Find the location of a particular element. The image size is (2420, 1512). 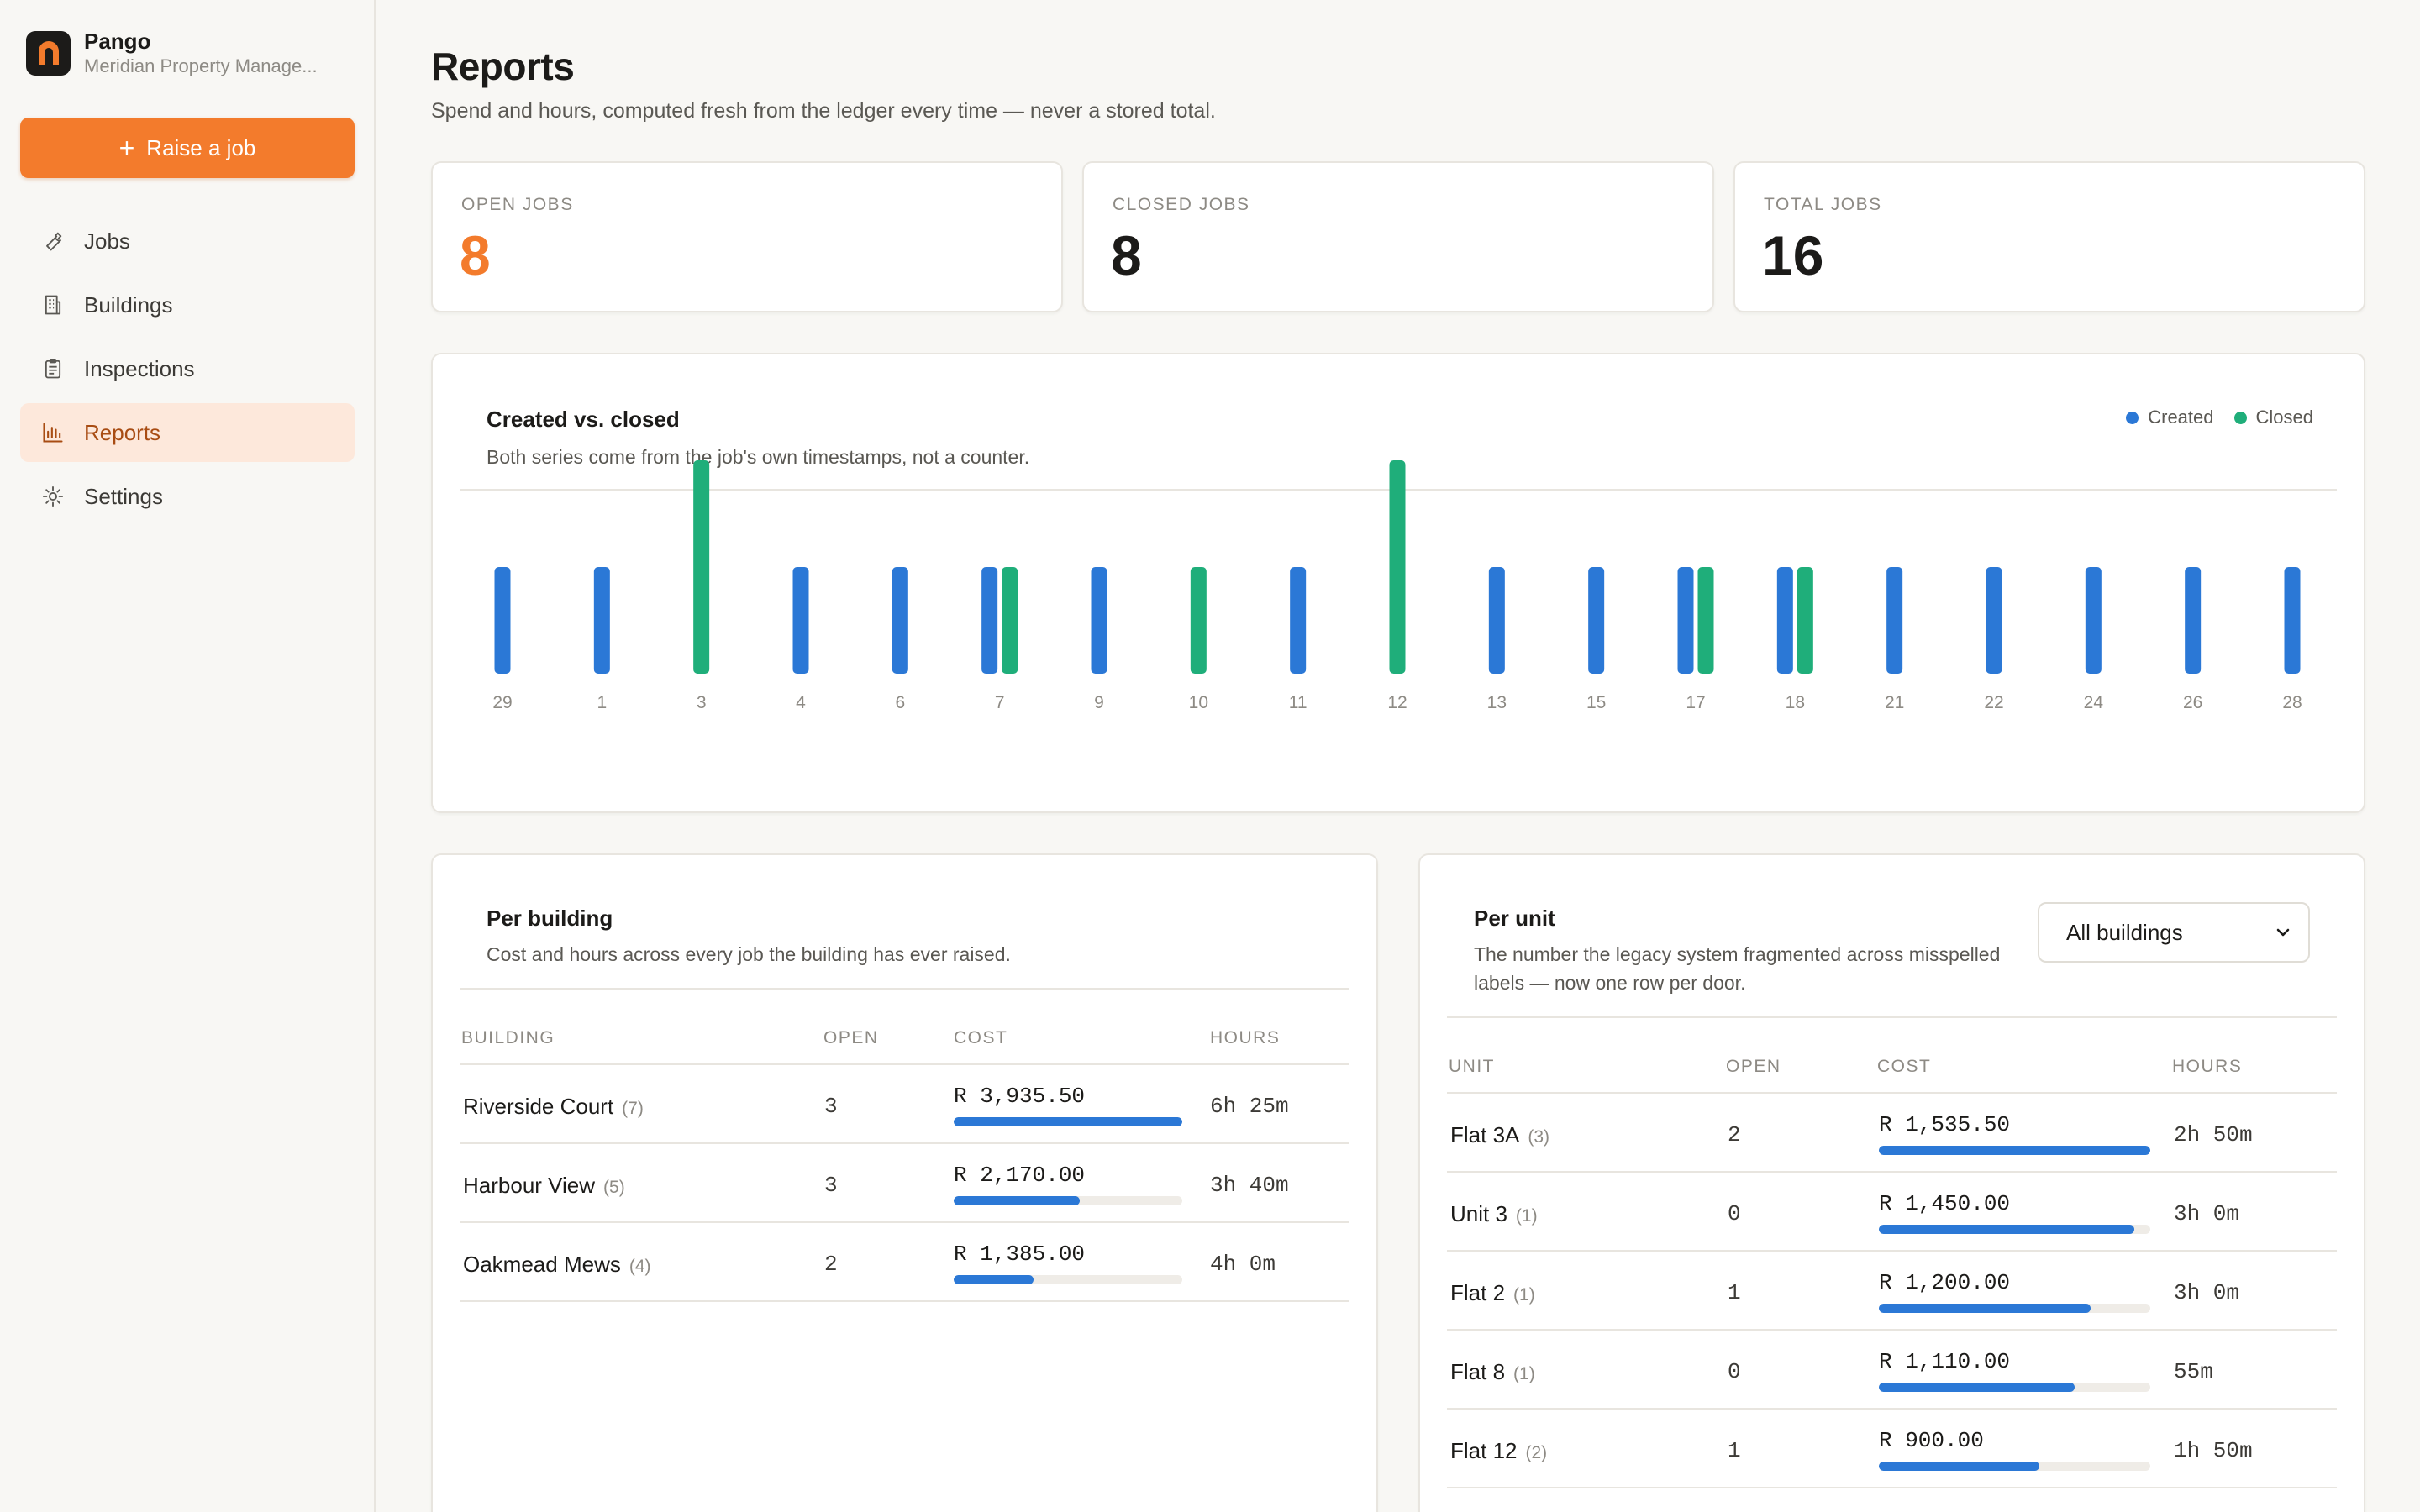

sidebar-item-label: Buildings is located at coordinates (128, 304).